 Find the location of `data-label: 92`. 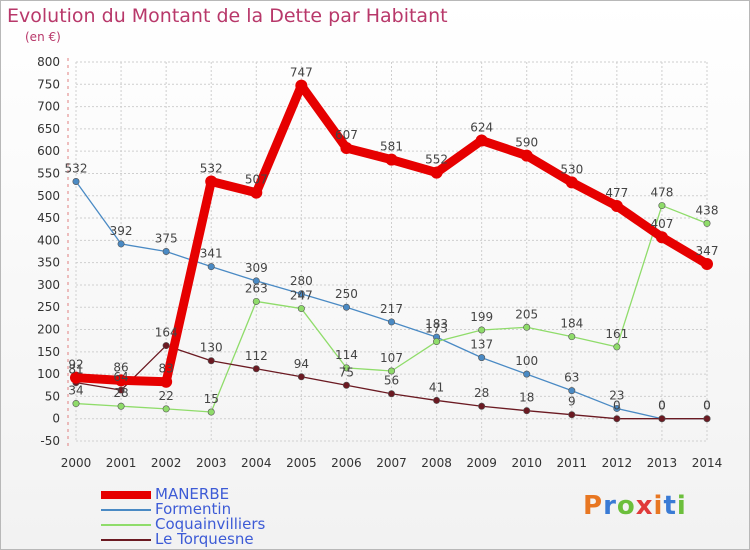

data-label: 92 is located at coordinates (75, 365).